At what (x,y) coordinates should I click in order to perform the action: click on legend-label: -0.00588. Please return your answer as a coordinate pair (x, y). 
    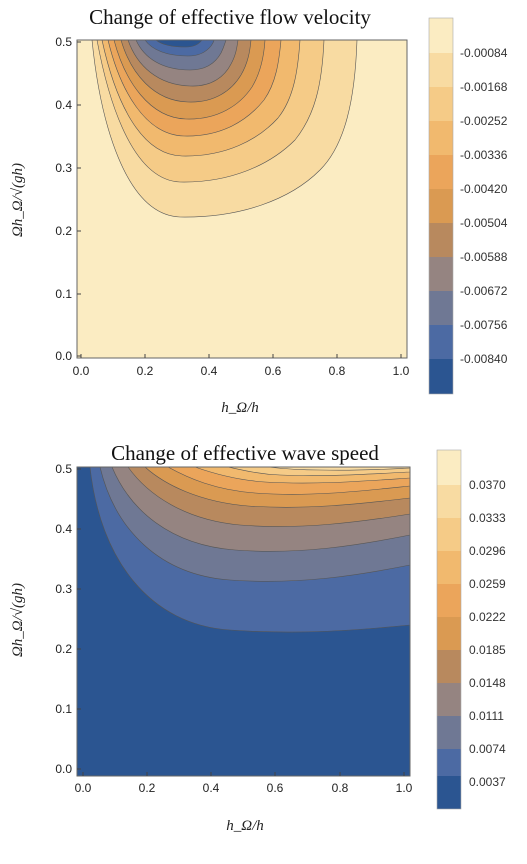
    Looking at the image, I should click on (484, 257).